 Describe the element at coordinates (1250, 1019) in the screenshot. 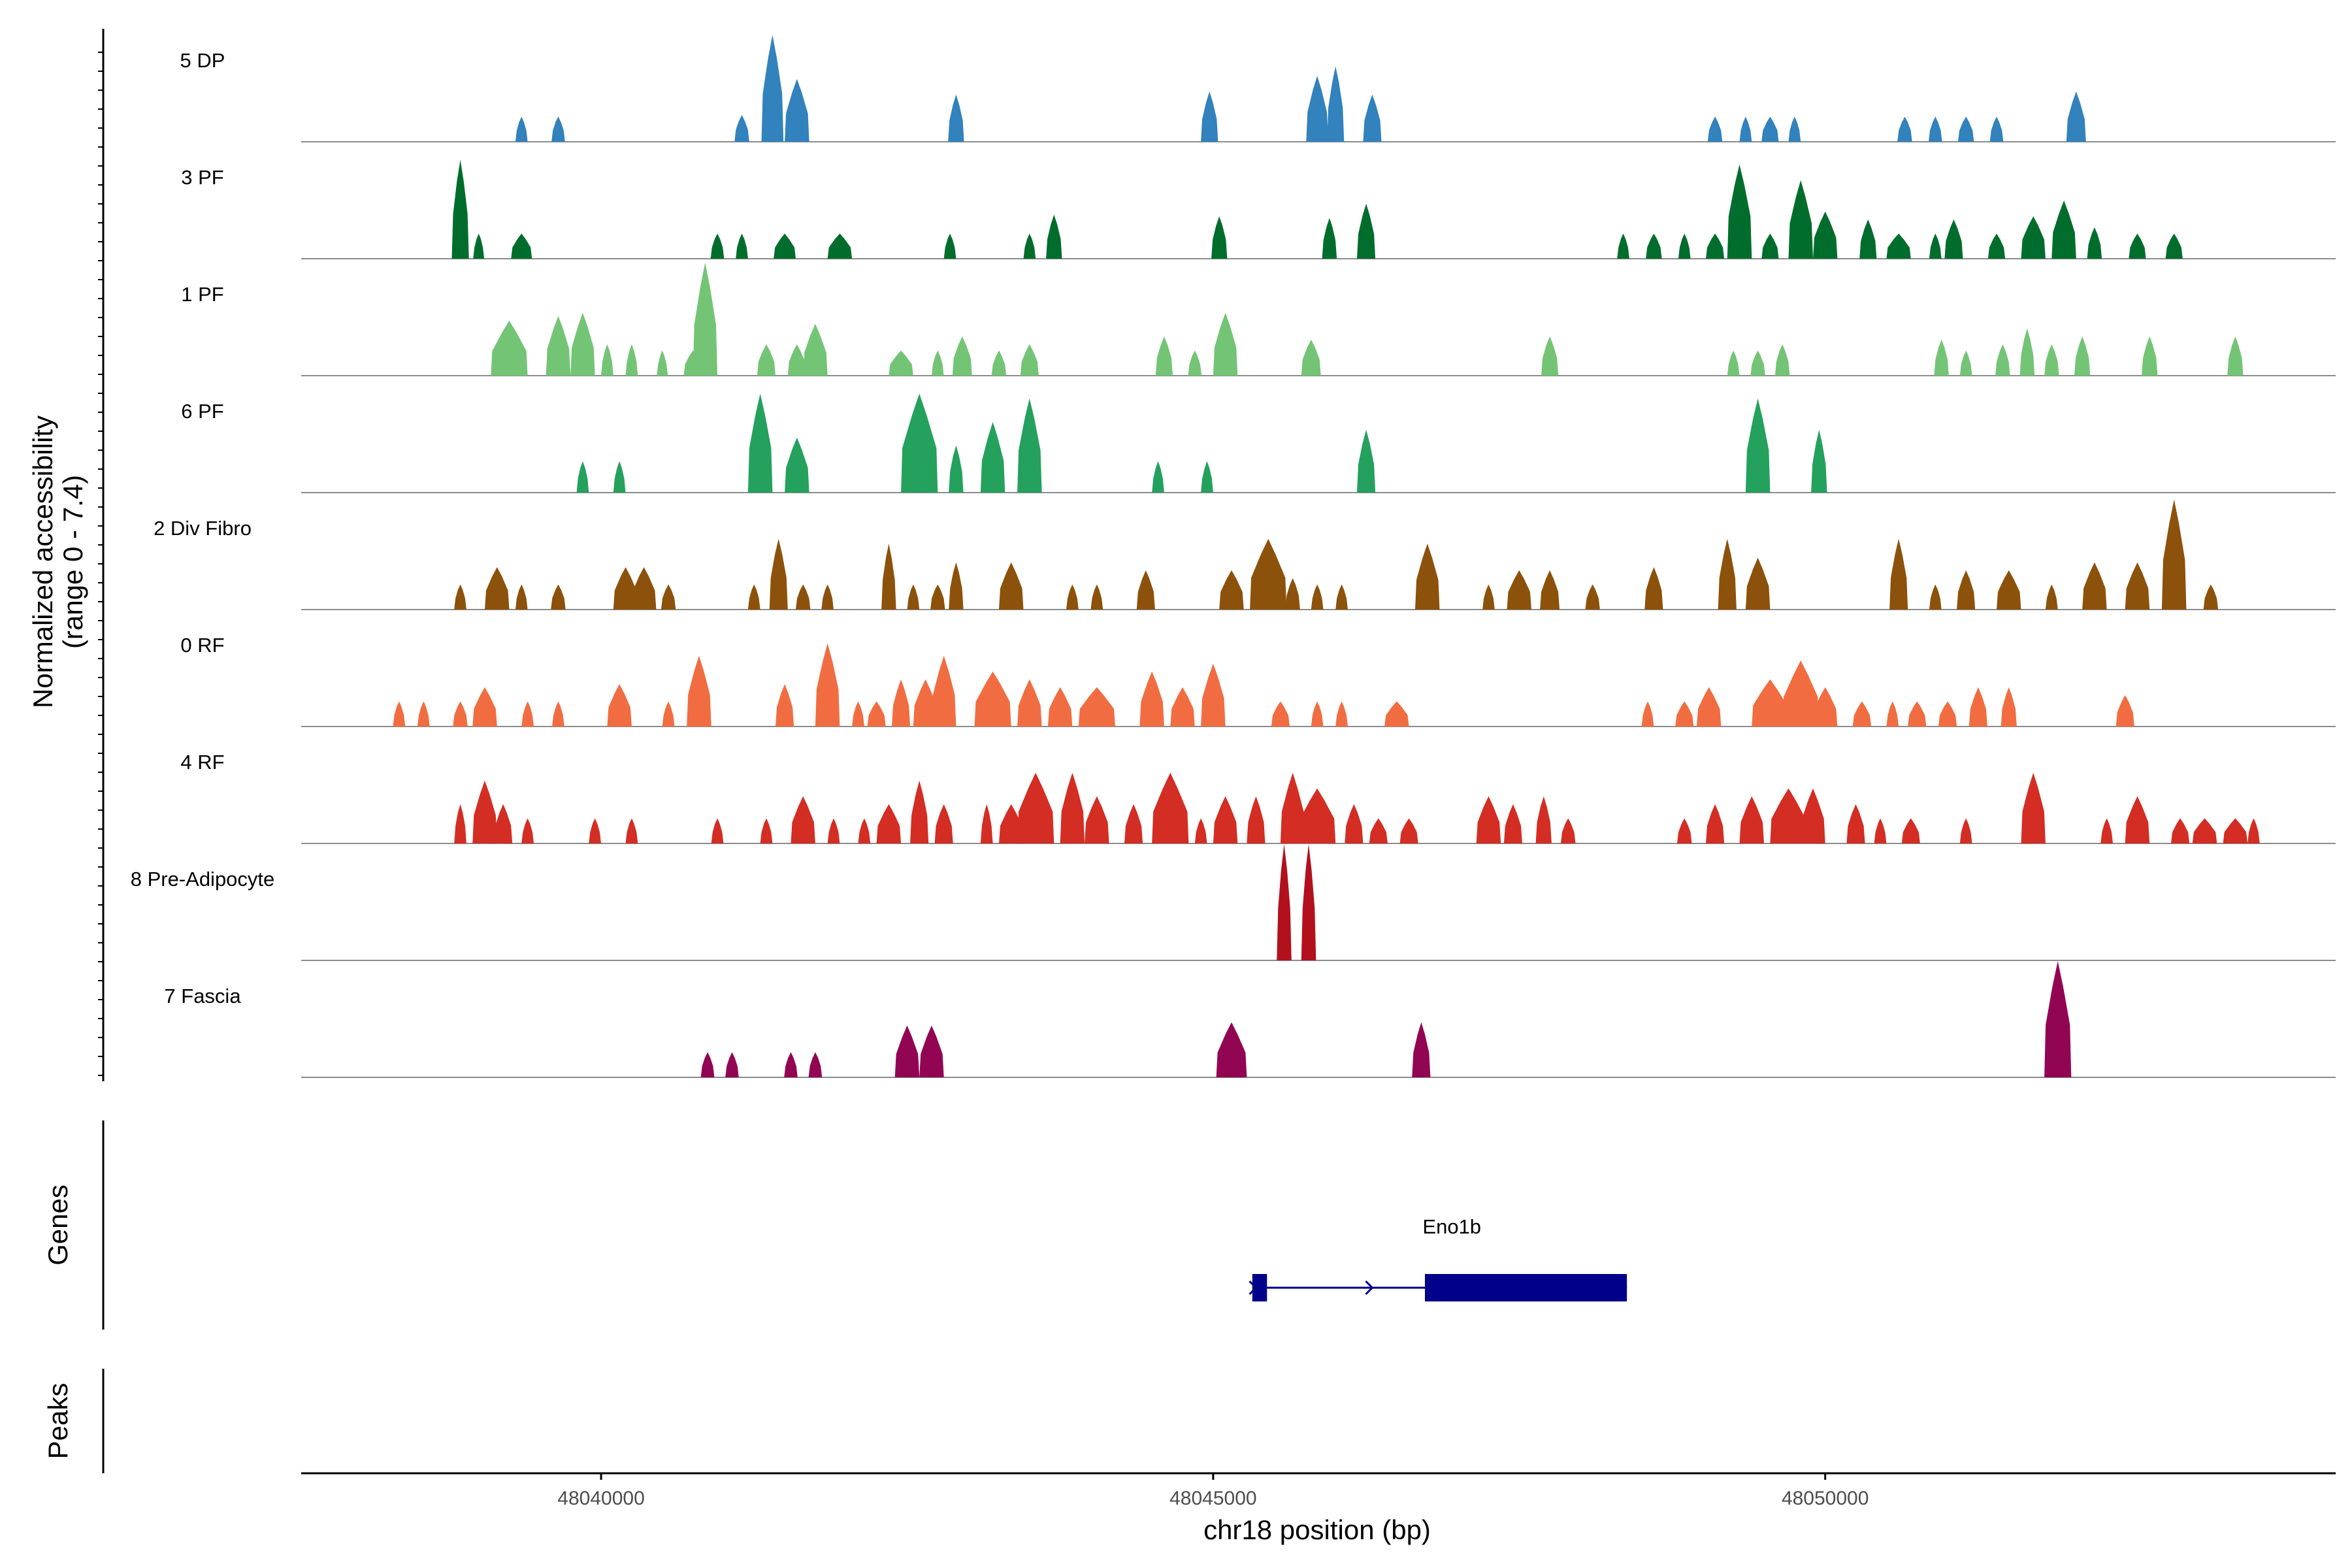

I see `track-7-fascia: 7 Fascia` at that location.